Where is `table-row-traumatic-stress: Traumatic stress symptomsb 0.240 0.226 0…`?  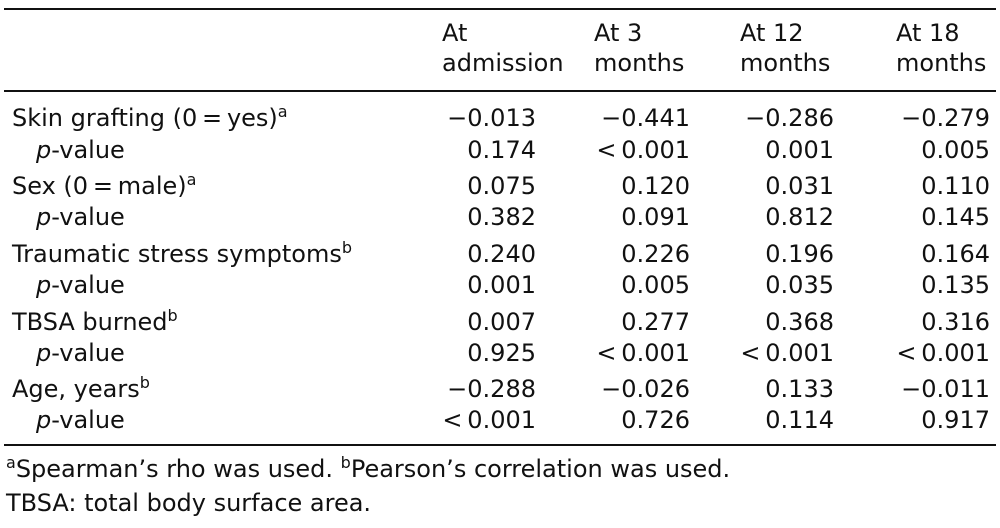 table-row-traumatic-stress: Traumatic stress symptomsb 0.240 0.226 0… is located at coordinates (500, 254).